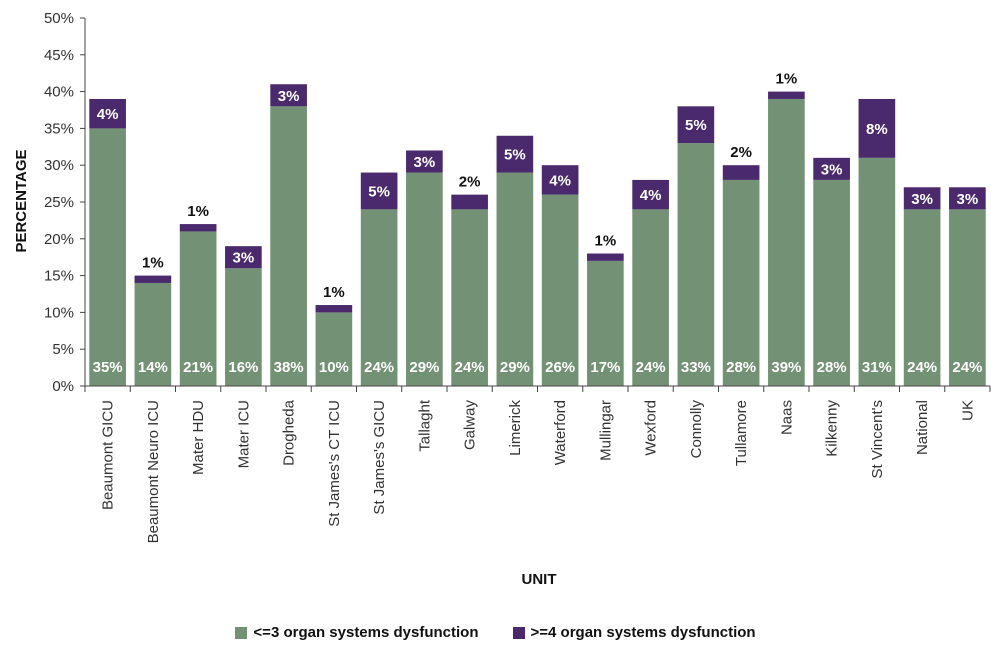 The image size is (991, 647). What do you see at coordinates (289, 367) in the screenshot?
I see `bar-low-label: 38%` at bounding box center [289, 367].